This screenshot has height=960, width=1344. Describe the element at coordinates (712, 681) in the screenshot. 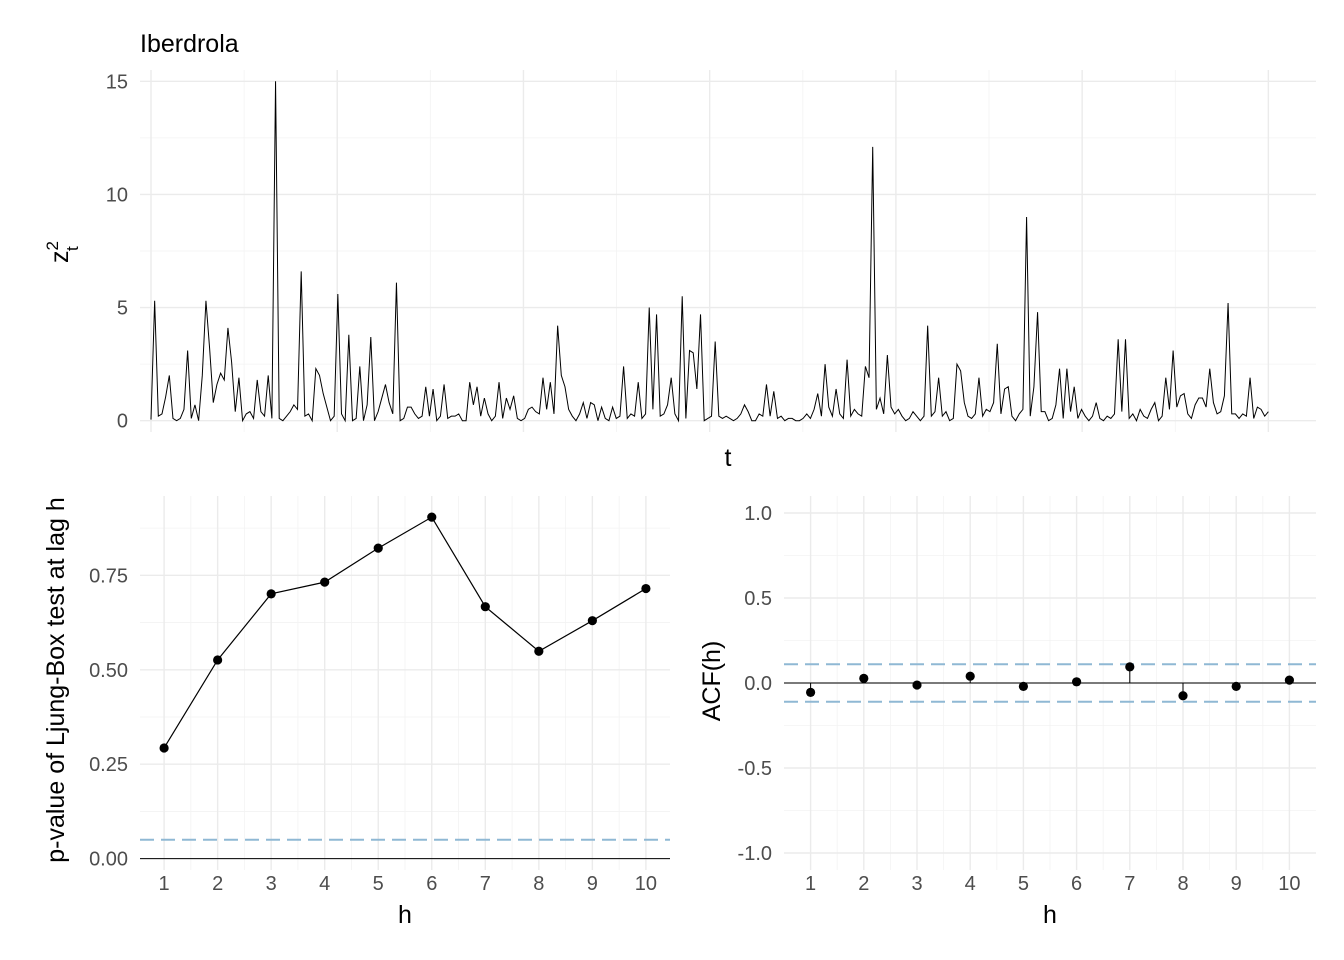

I see `acf-y-axis-title: ACF(h)` at that location.